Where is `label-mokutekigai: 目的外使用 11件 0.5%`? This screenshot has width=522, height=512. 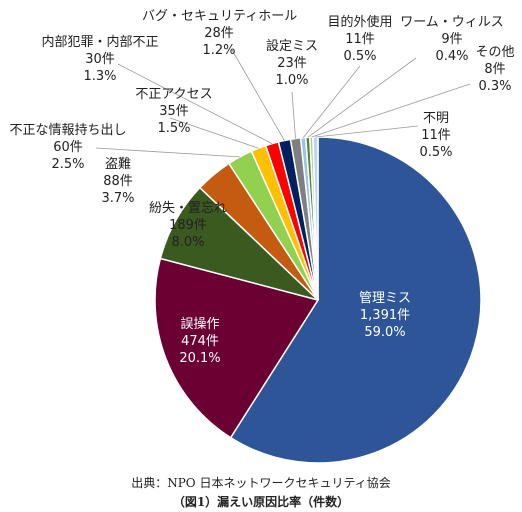
label-mokutekigai: 目的外使用 11件 0.5% is located at coordinates (360, 39).